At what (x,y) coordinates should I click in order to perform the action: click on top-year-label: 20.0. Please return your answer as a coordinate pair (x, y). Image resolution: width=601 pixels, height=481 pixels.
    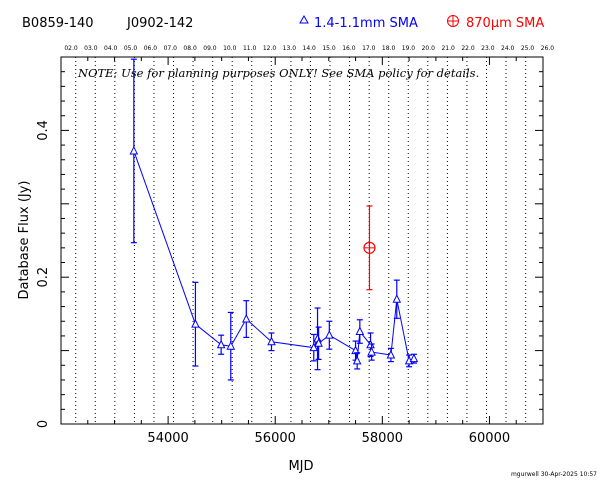
    Looking at the image, I should click on (429, 48).